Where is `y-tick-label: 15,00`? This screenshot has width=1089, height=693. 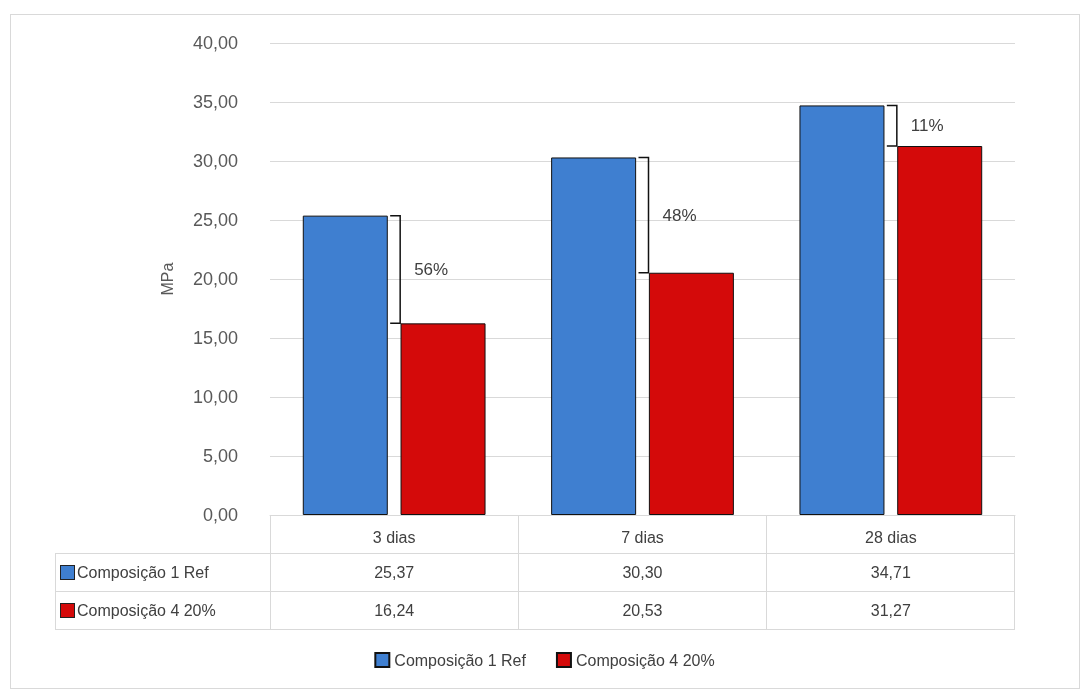
y-tick-label: 15,00 is located at coordinates (215, 338).